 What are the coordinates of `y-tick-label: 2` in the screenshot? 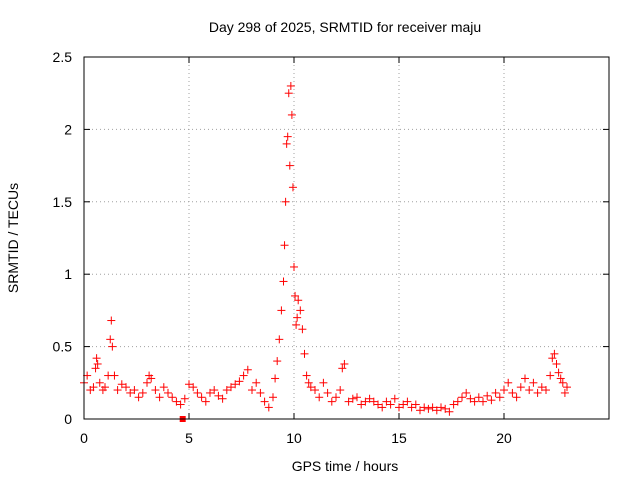 It's located at (68, 129).